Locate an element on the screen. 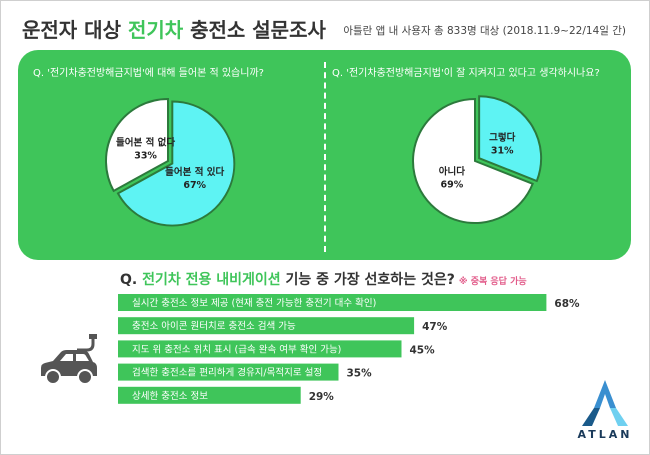 The image size is (650, 455). title-suffix: 충전소 설문조사 is located at coordinates (254, 30).